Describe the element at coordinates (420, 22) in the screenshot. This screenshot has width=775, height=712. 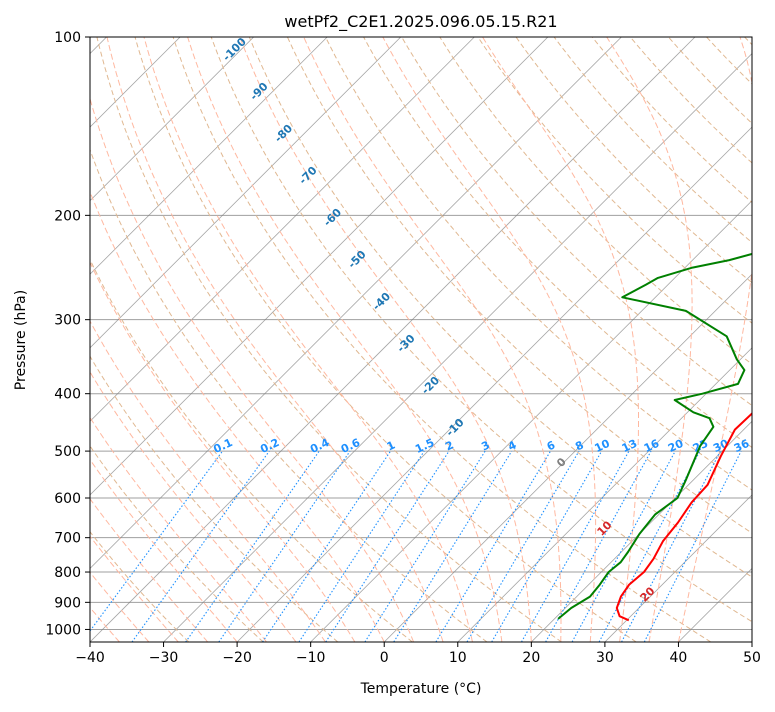
I see `chart-title: wetPf2_C2E1.2025.096.05.15.R21` at that location.